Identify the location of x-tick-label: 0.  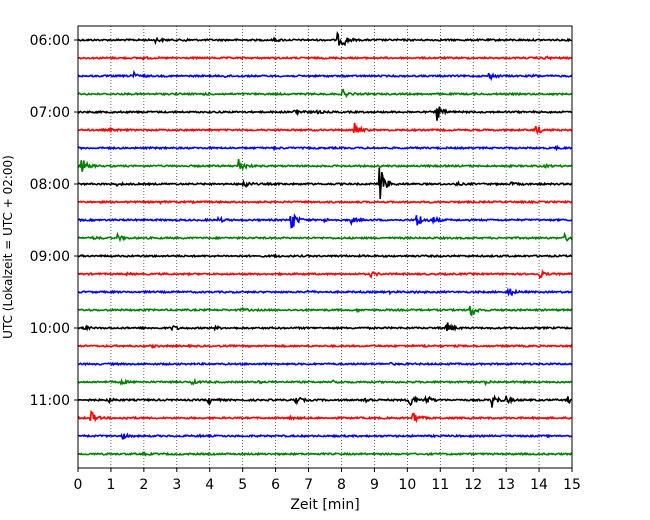
(78, 485).